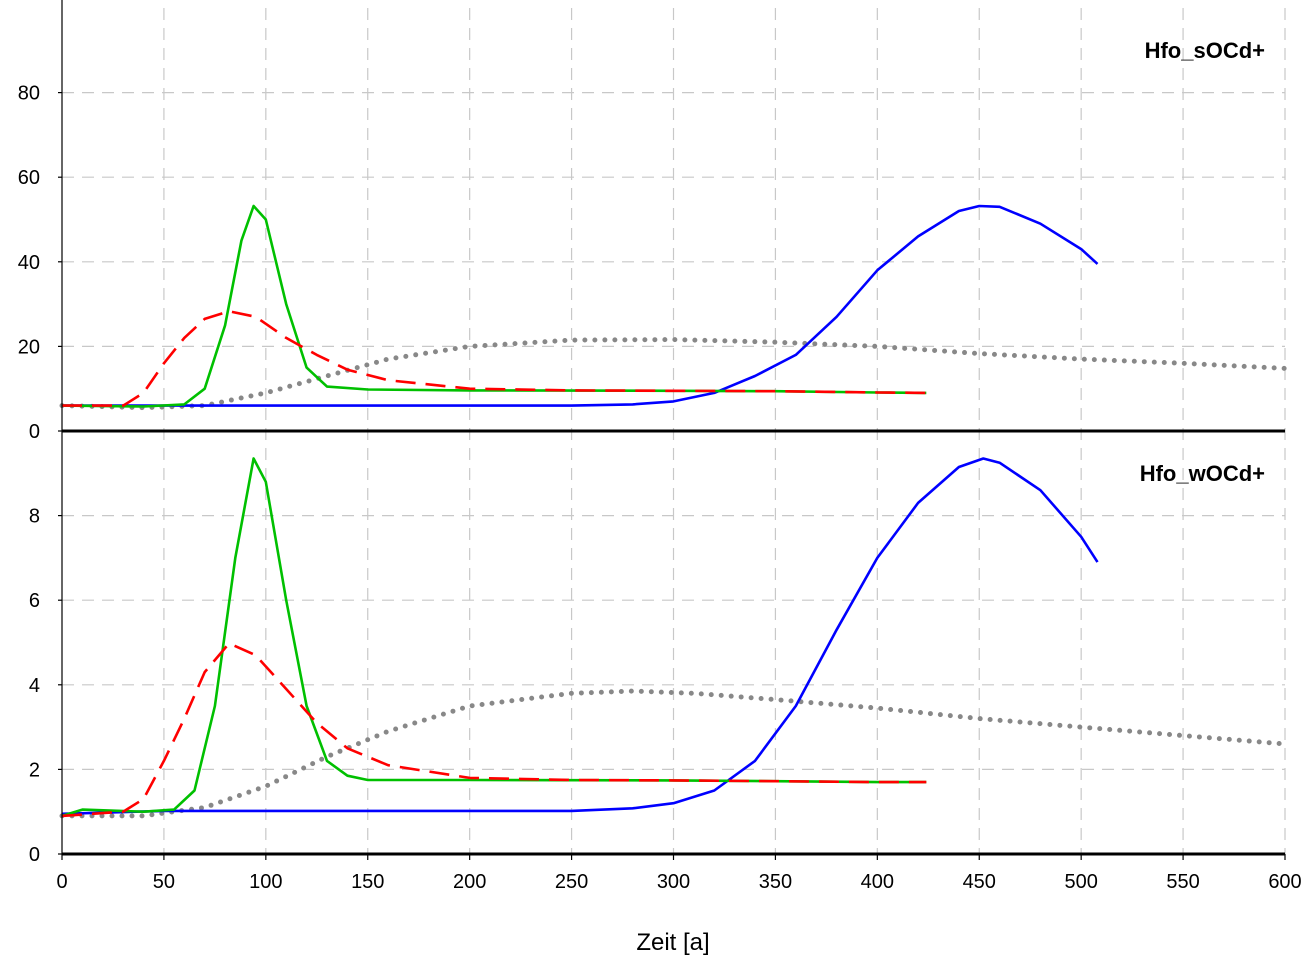 This screenshot has width=1308, height=961. I want to click on x-tick-label: 100, so click(265, 882).